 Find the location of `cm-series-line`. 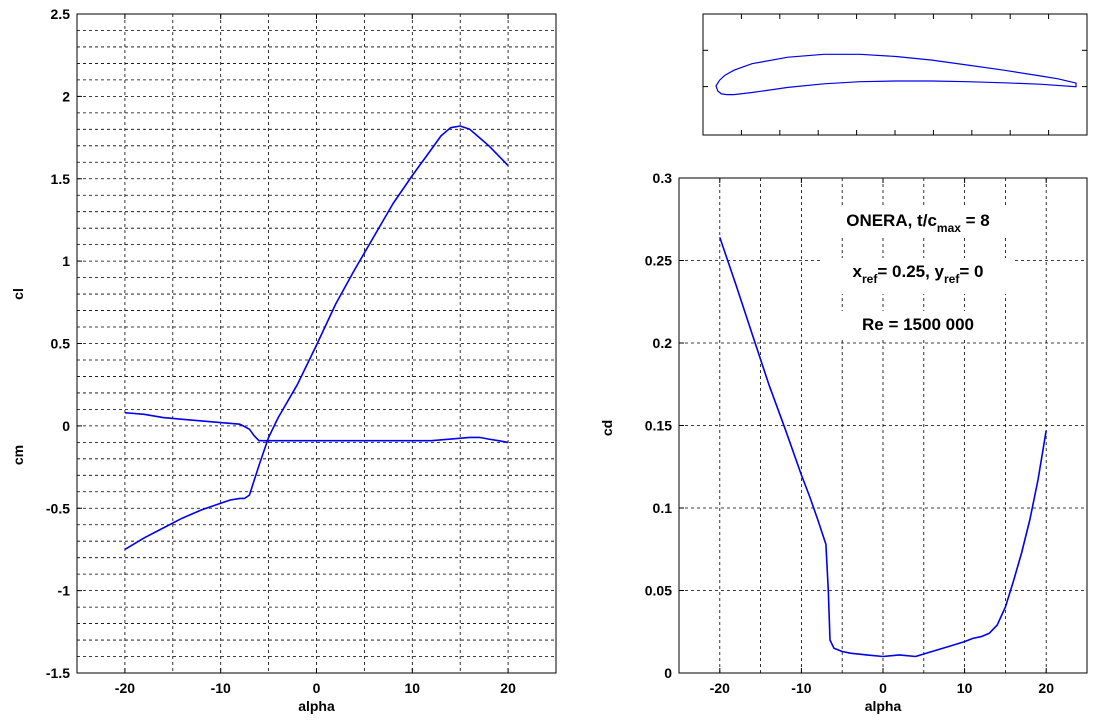

cm-series-line is located at coordinates (316, 427).